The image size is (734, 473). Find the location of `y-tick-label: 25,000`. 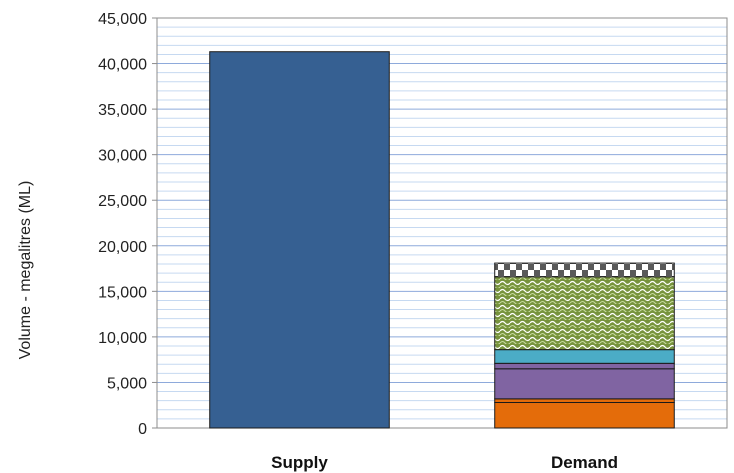

y-tick-label: 25,000 is located at coordinates (122, 201).